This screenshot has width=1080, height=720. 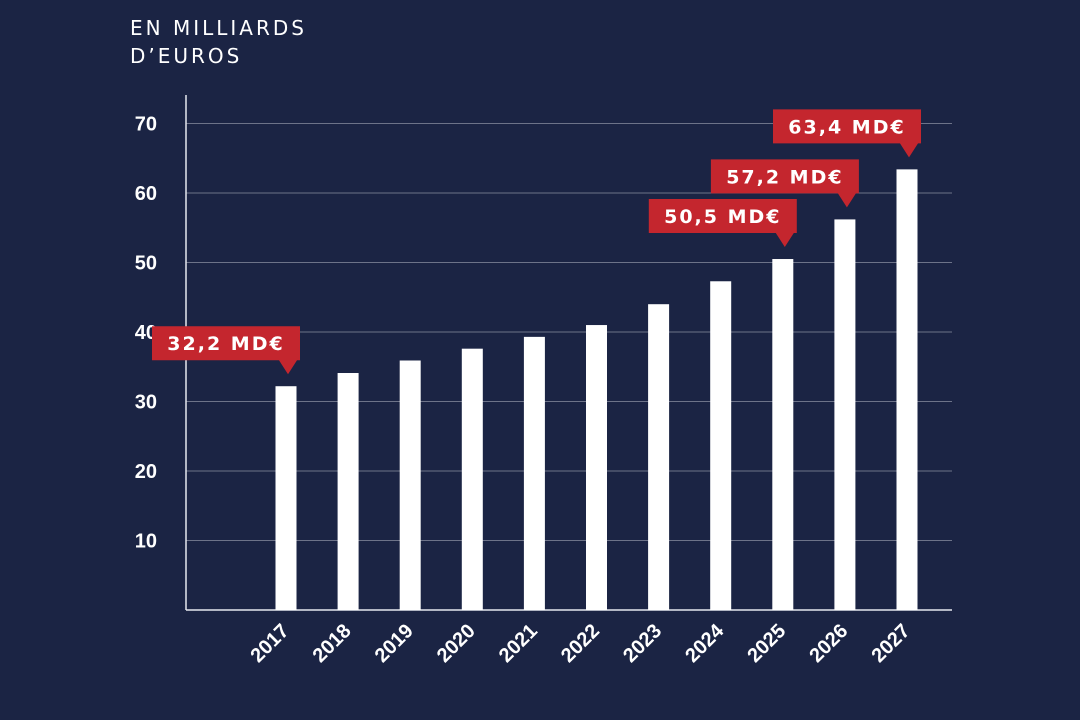 I want to click on callout-box-2027, so click(x=847, y=133).